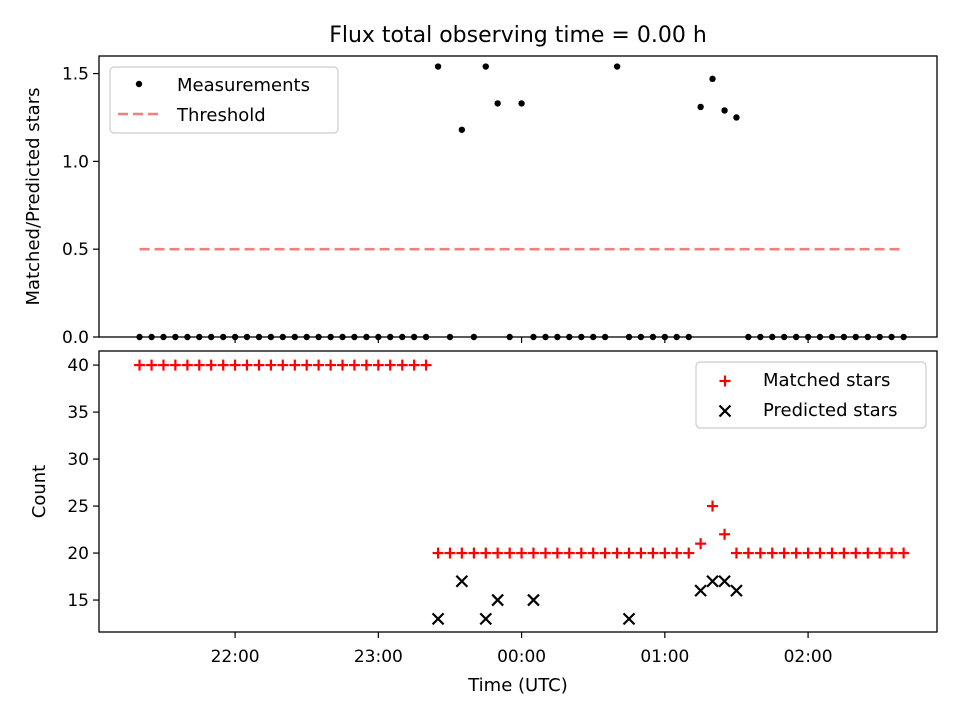 The height and width of the screenshot is (720, 960). Describe the element at coordinates (75, 162) in the screenshot. I see `y-tick-label: 1.0` at that location.